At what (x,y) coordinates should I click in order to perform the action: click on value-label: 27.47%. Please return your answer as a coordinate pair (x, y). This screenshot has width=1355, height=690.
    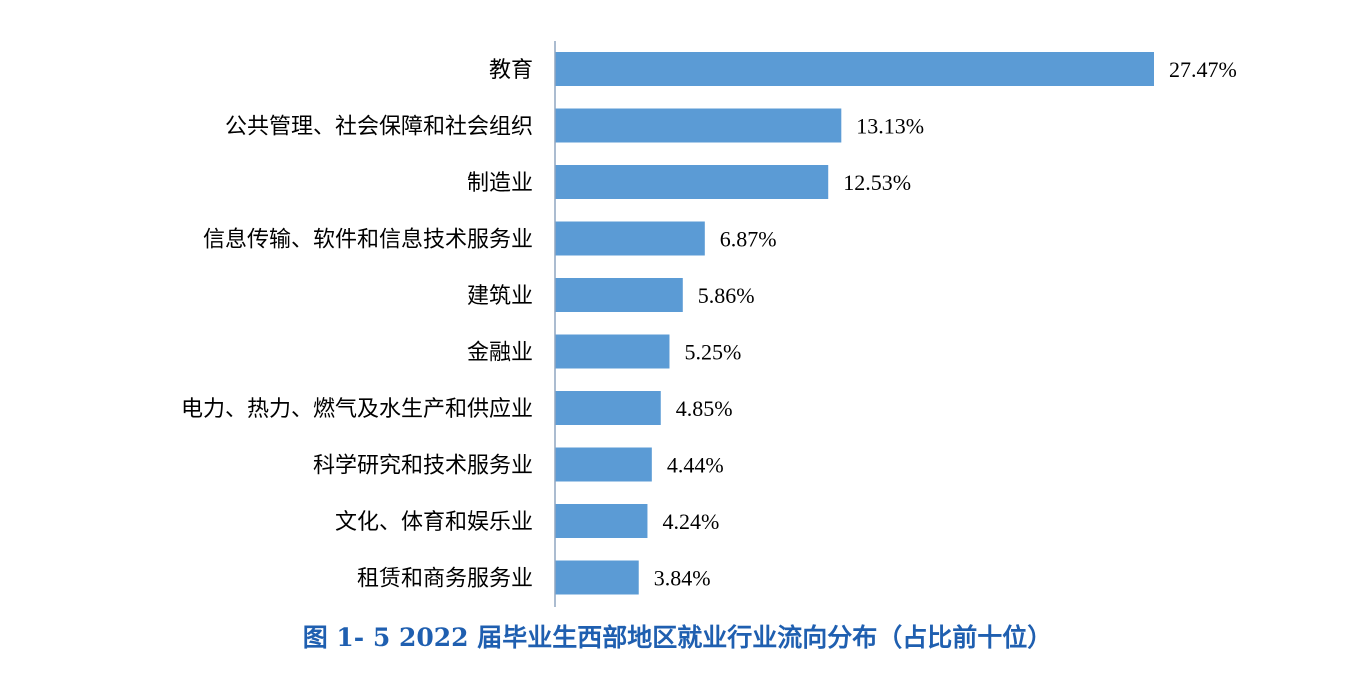
    Looking at the image, I should click on (1203, 69).